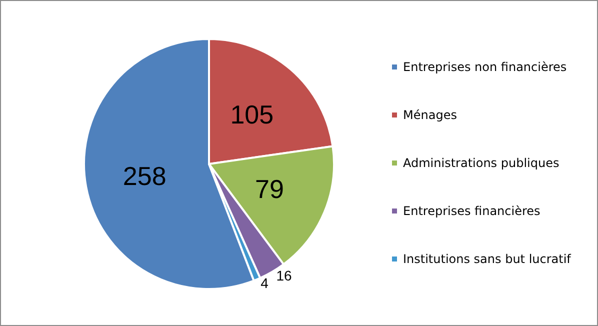 The width and height of the screenshot is (598, 326). I want to click on data-label: 16, so click(284, 275).